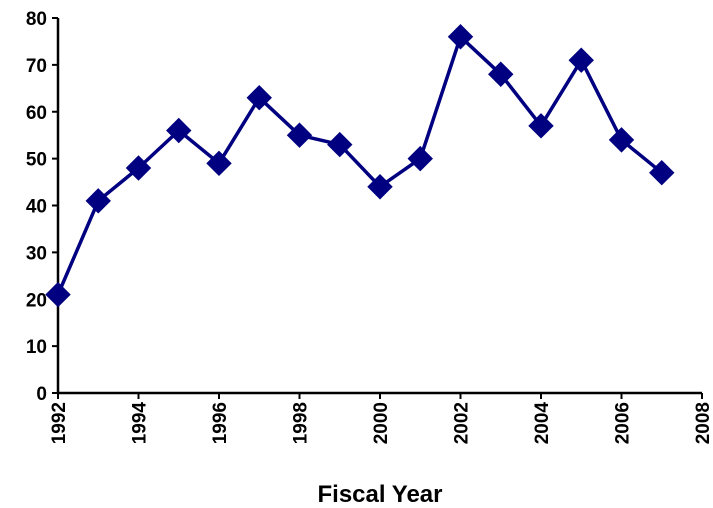 The image size is (713, 508). I want to click on data-point-2005, so click(581, 60).